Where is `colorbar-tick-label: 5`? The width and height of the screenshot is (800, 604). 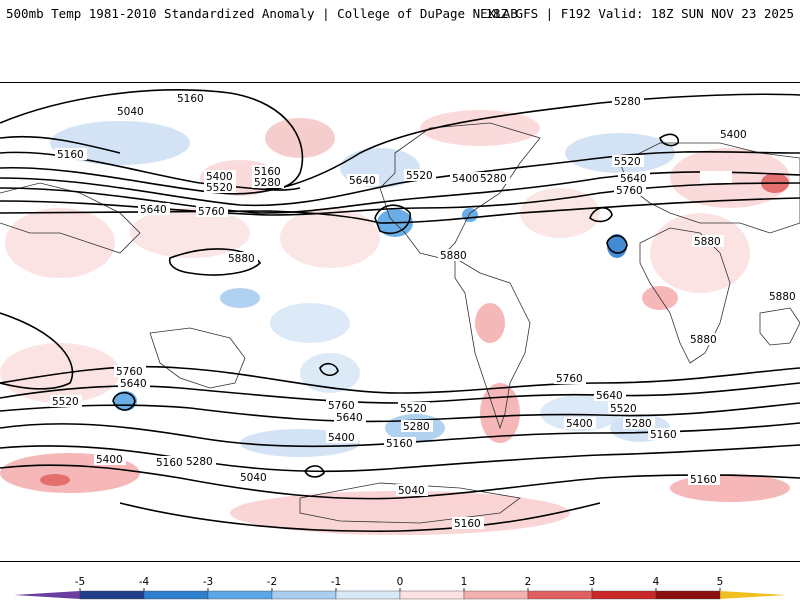 colorbar-tick-label: 5 is located at coordinates (720, 582).